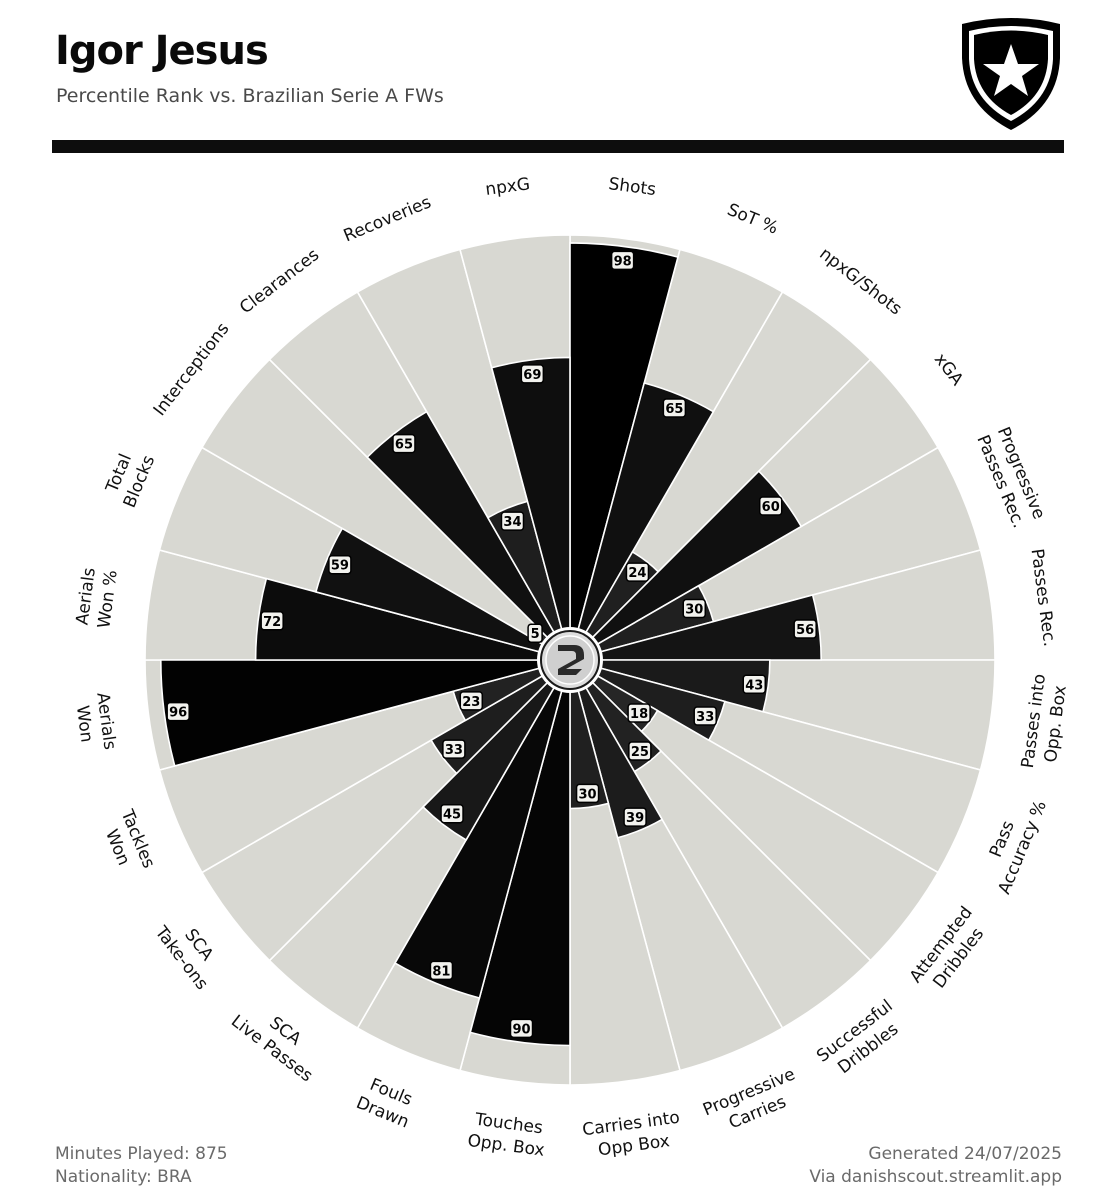 Image resolution: width=1115 pixels, height=1200 pixels. I want to click on category-label: Passes Rec., so click(1043, 598).